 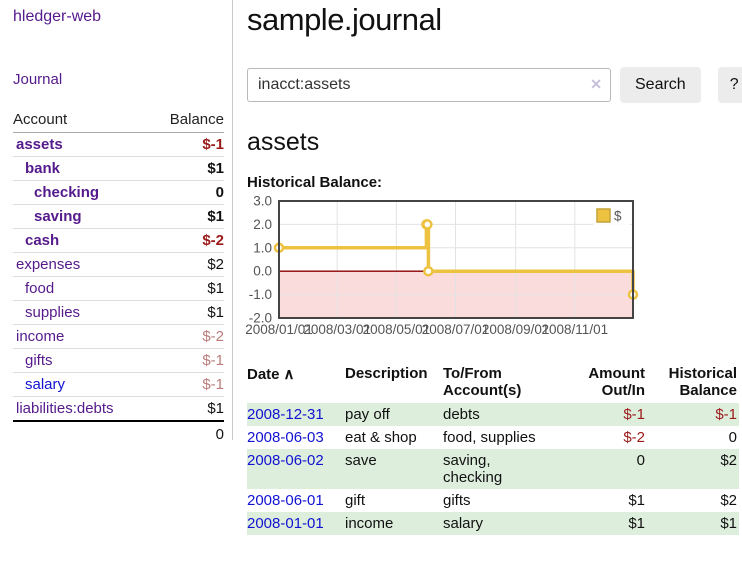 I want to click on account-name-cell: liabilities:debts, so click(x=82, y=408).